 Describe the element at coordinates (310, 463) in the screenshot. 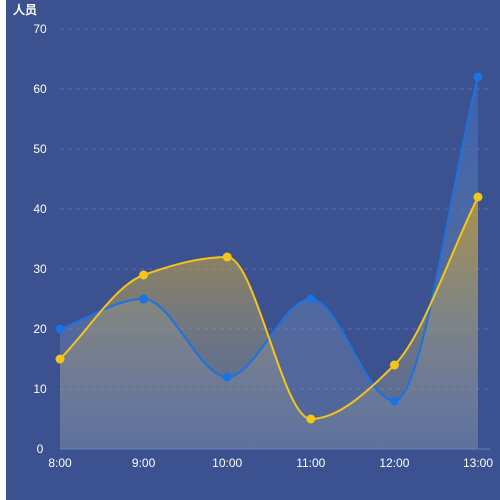

I see `x-tick-label: 11:00` at that location.